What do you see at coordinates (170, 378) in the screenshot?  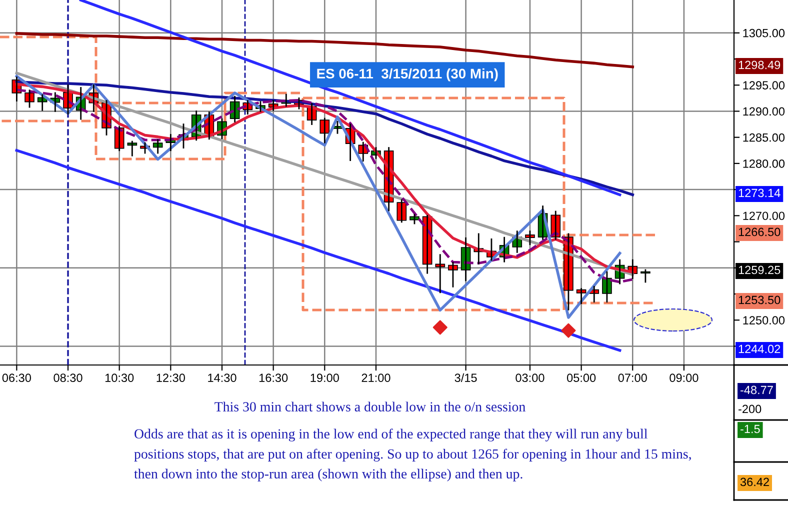 I see `x-tick-label: 12:30` at bounding box center [170, 378].